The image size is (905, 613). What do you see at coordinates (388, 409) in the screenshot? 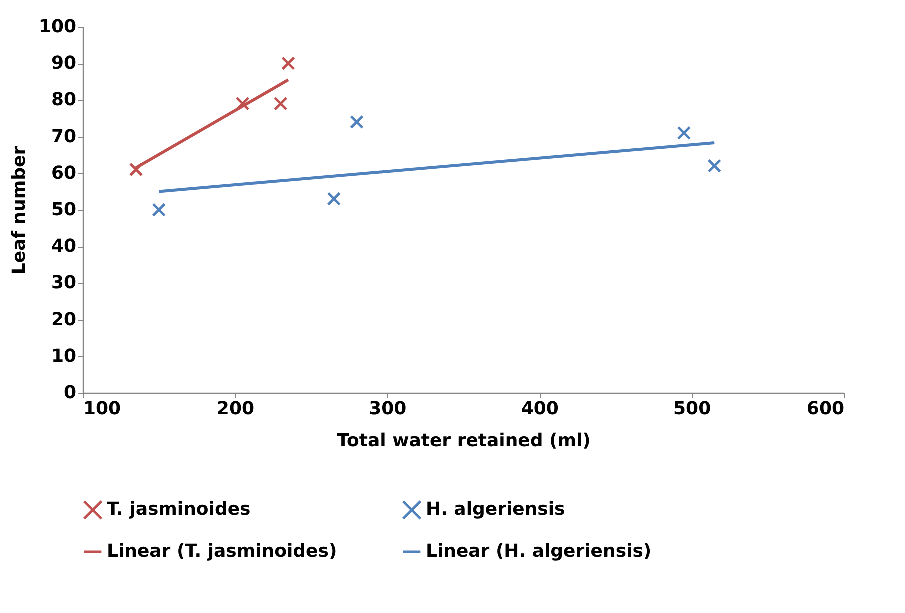
I see `x-tick-label: 300` at bounding box center [388, 409].